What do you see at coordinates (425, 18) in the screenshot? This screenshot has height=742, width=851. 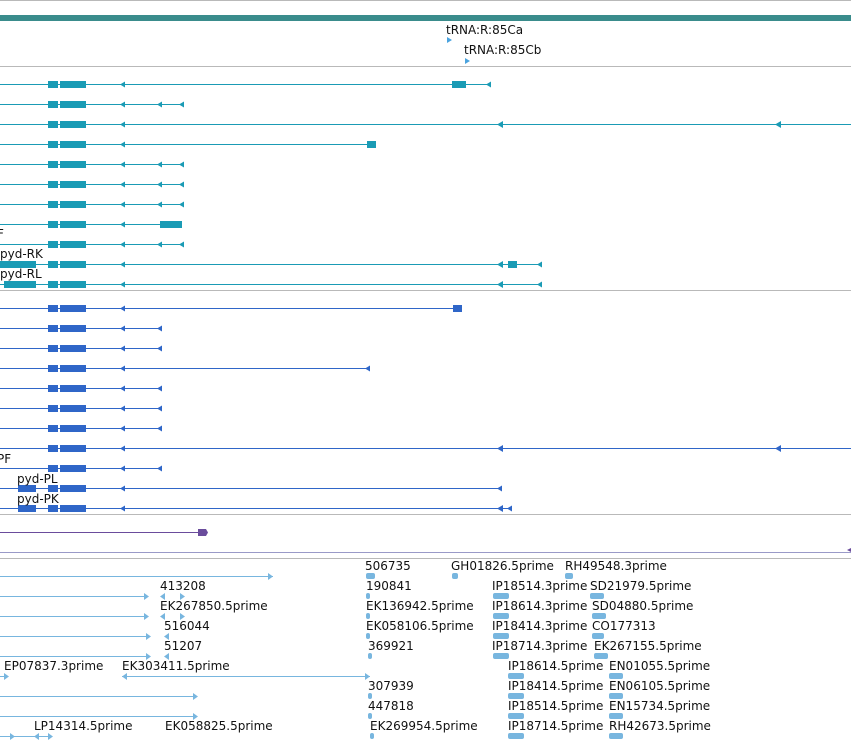 I see `scaffold-bar` at bounding box center [425, 18].